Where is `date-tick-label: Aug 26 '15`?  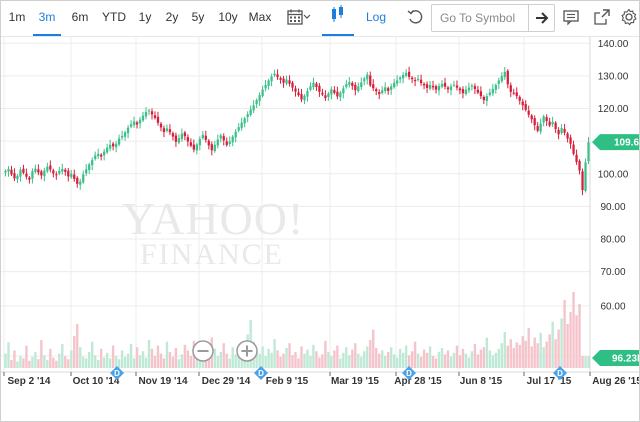
date-tick-label: Aug 26 '15 is located at coordinates (616, 381).